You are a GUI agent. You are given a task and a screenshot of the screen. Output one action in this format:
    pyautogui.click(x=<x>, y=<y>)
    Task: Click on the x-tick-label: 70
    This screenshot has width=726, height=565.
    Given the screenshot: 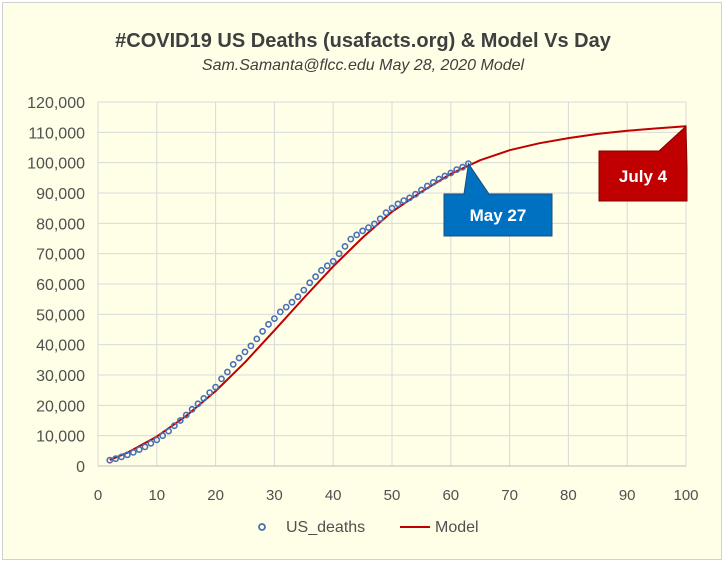 What is the action you would take?
    pyautogui.click(x=509, y=495)
    